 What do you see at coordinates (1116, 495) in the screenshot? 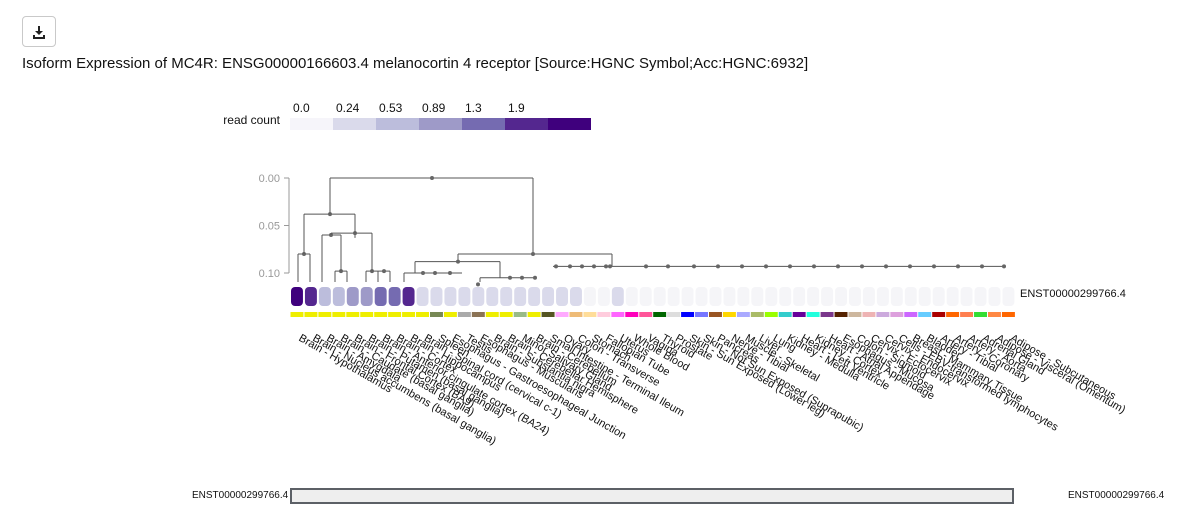
I see `track-right-label: ENST00000299766.4` at bounding box center [1116, 495].